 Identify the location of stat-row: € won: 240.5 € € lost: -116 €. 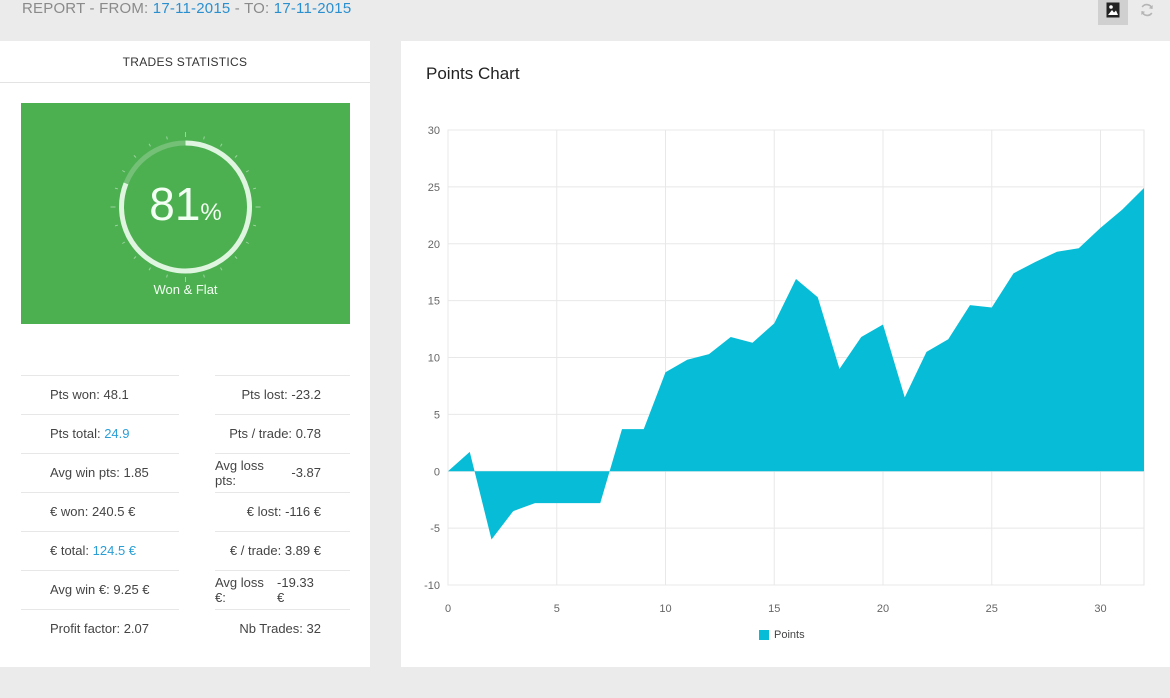
(185, 511).